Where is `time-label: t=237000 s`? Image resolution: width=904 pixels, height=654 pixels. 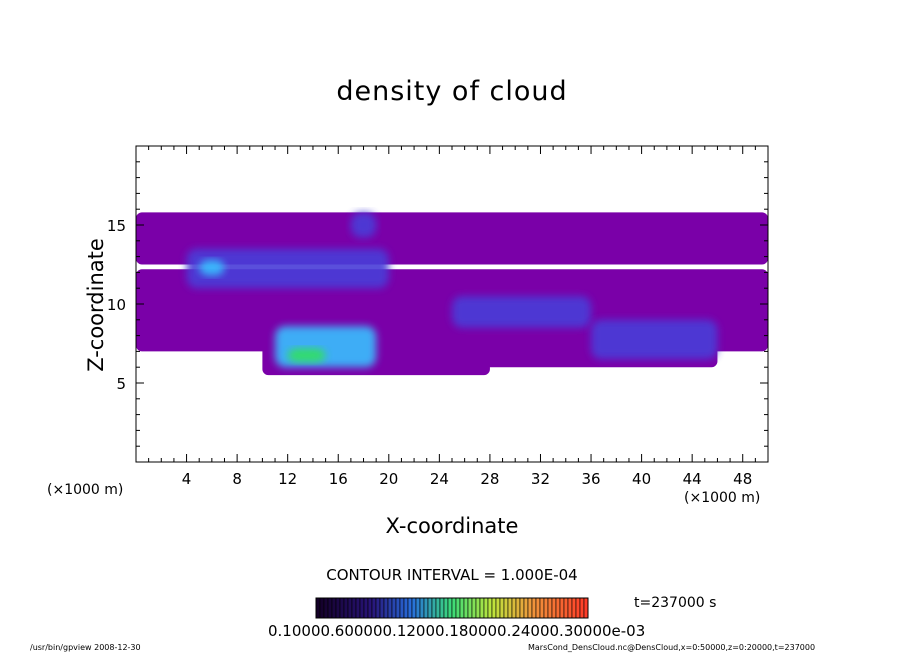 time-label: t=237000 s is located at coordinates (675, 603).